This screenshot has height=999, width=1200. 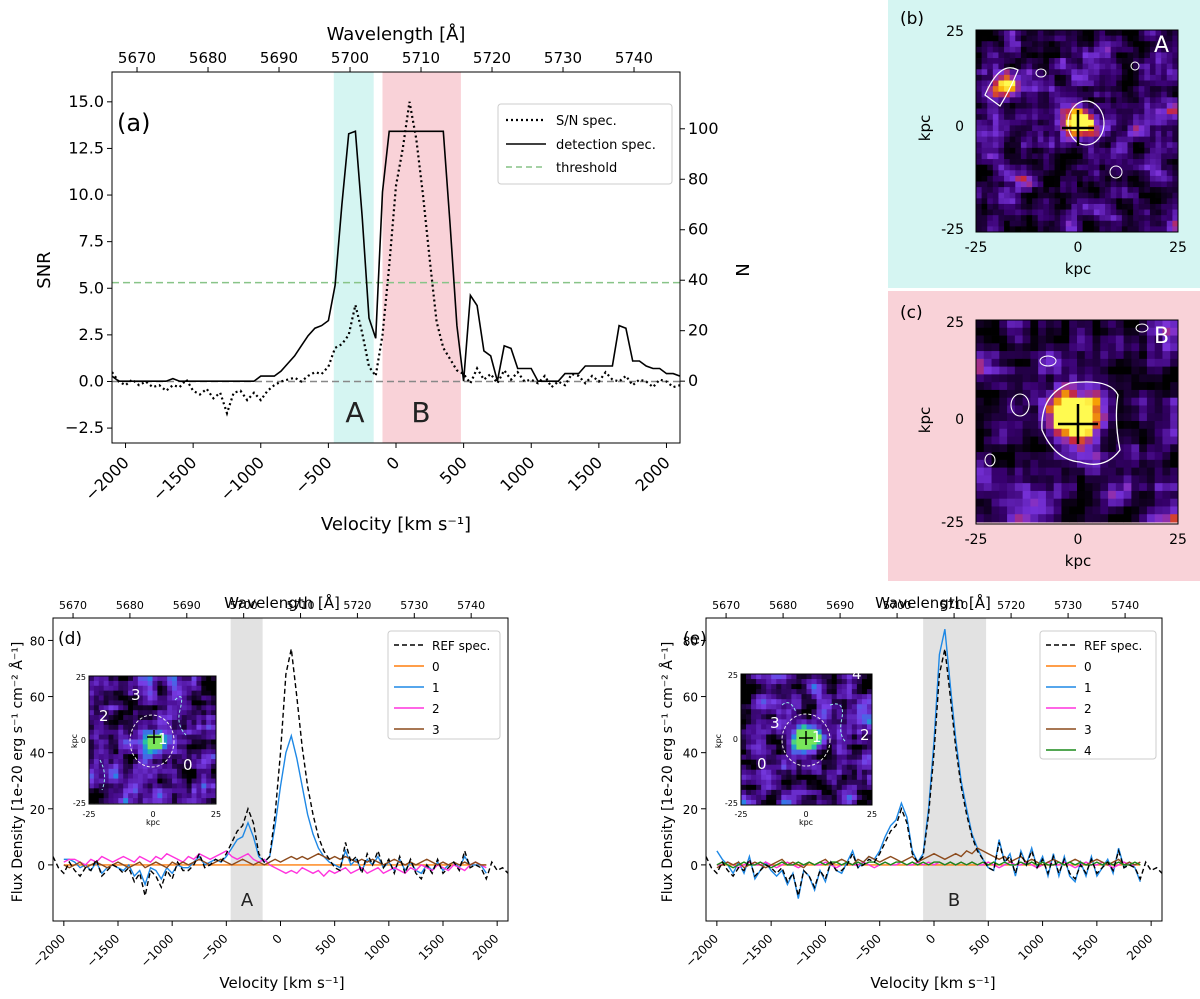 I want to click on panel-c-image, so click(x=1077, y=422).